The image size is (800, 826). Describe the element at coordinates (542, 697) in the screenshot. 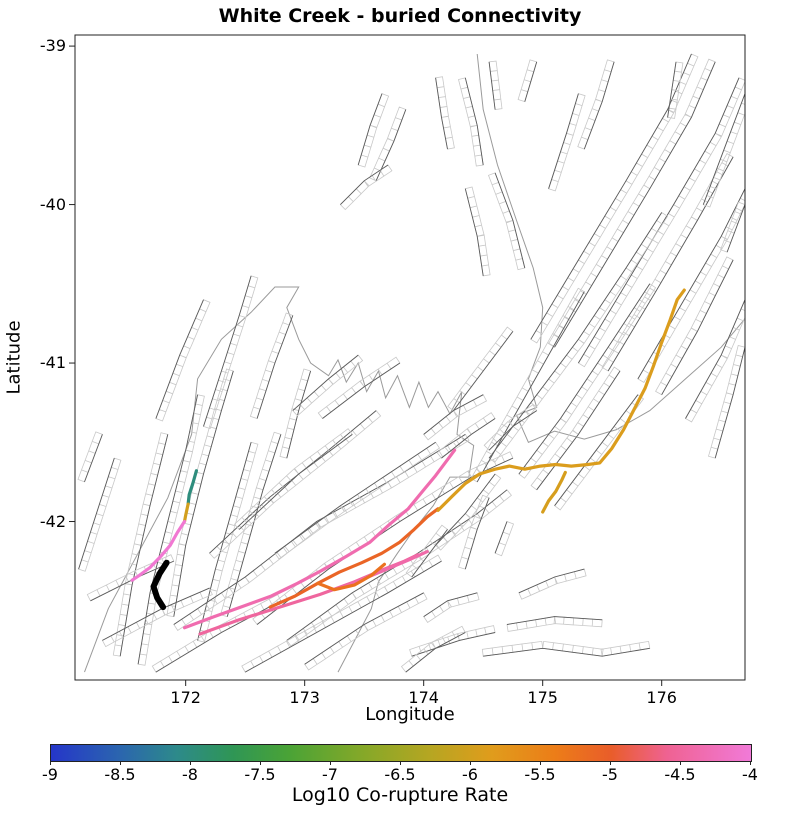

I see `x-tick-label: 175` at that location.